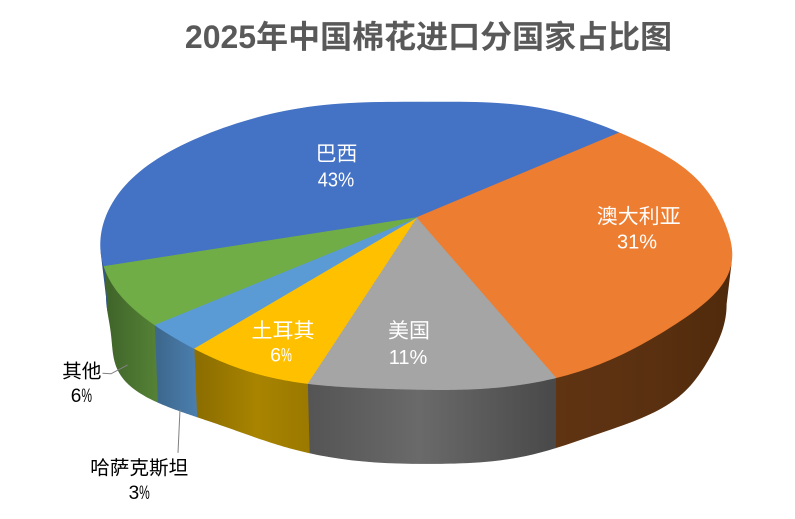 The image size is (795, 519). Describe the element at coordinates (134, 493) in the screenshot. I see `svg-text: 3` at that location.